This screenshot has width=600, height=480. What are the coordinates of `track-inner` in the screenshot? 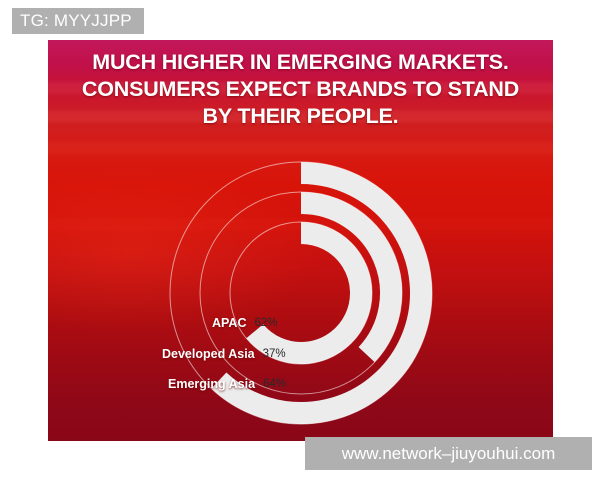 It's located at (301, 293).